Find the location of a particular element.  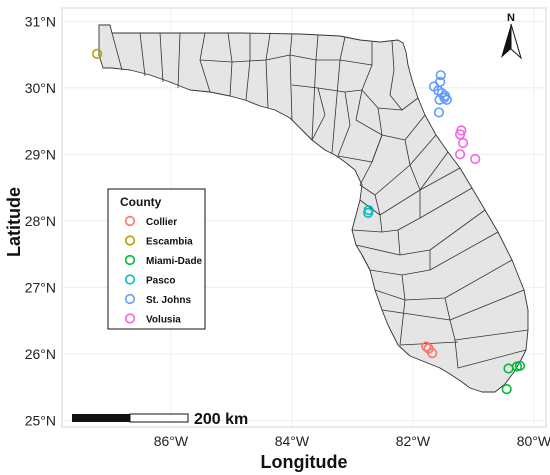

north-arrow: N is located at coordinates (511, 36).